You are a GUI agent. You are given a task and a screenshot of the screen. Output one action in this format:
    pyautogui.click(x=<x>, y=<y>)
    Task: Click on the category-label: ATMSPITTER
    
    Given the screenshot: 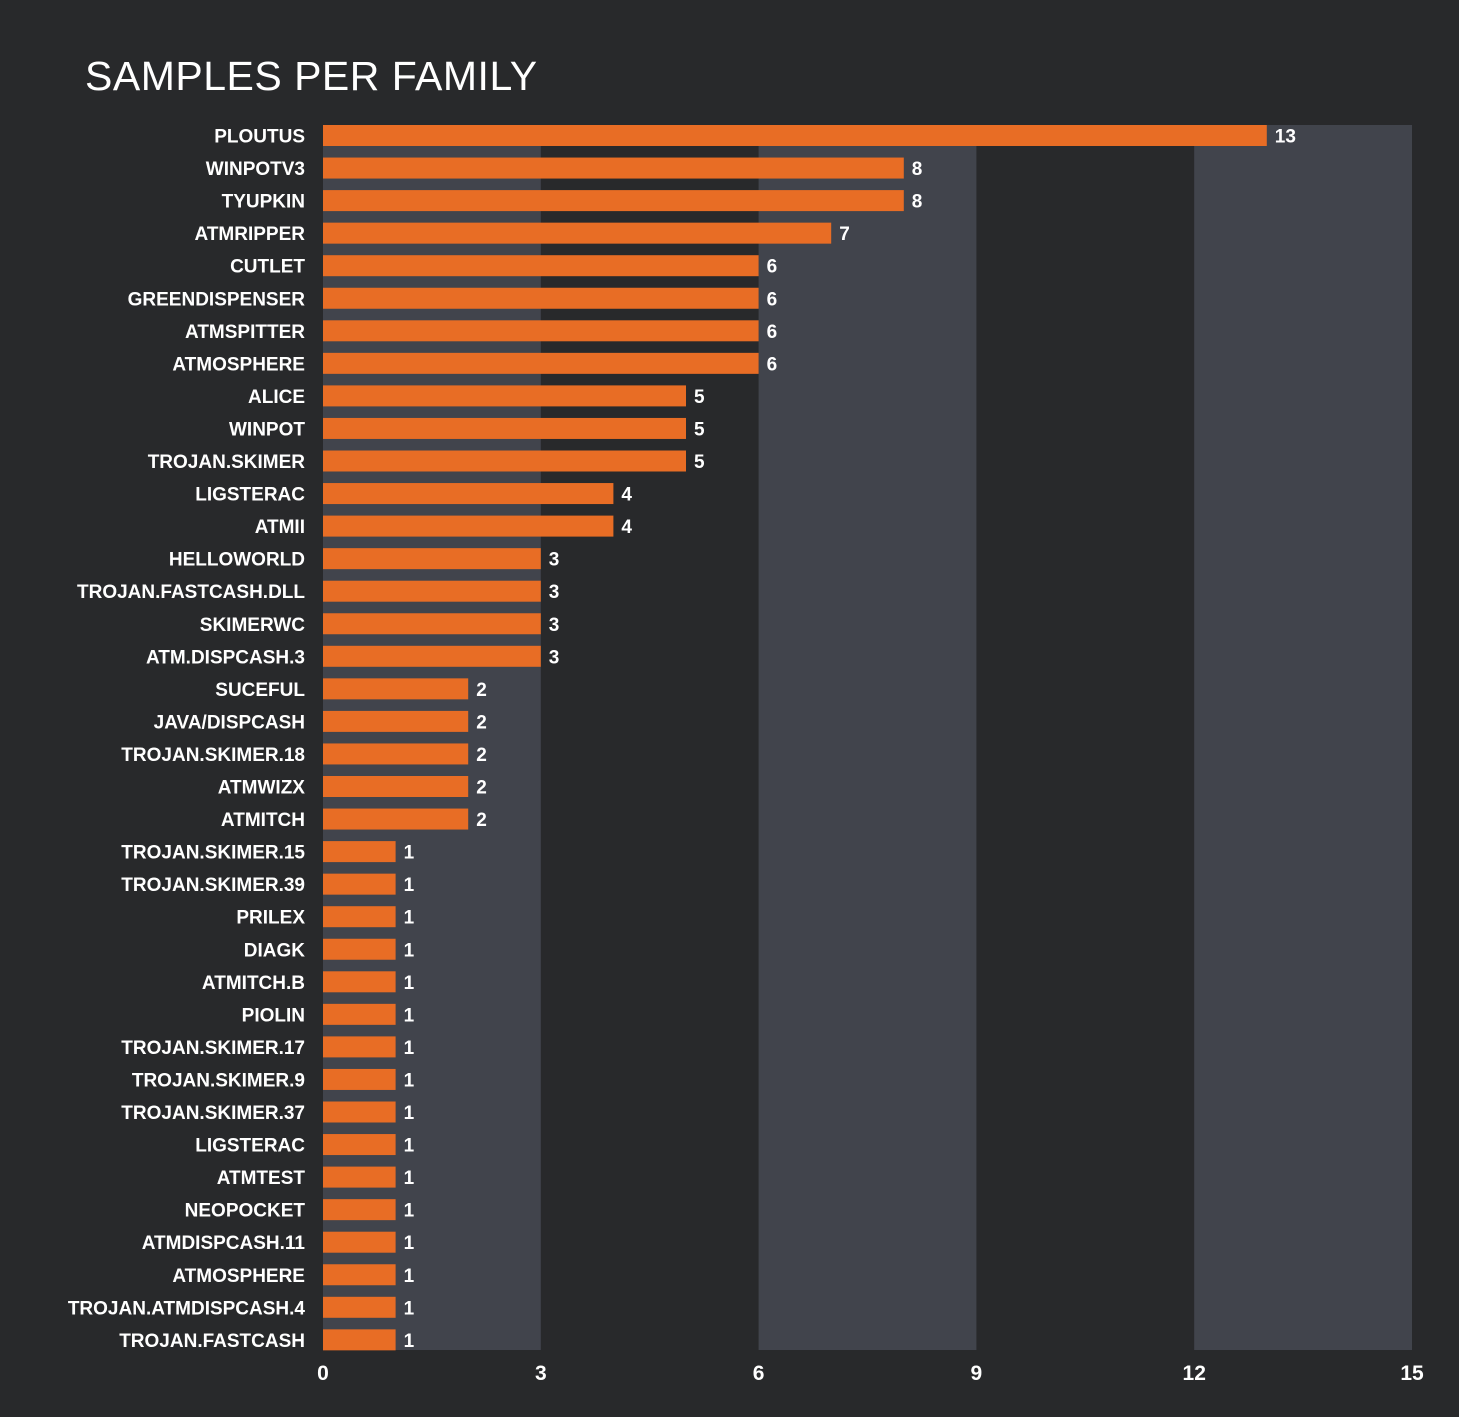 What is the action you would take?
    pyautogui.click(x=245, y=332)
    